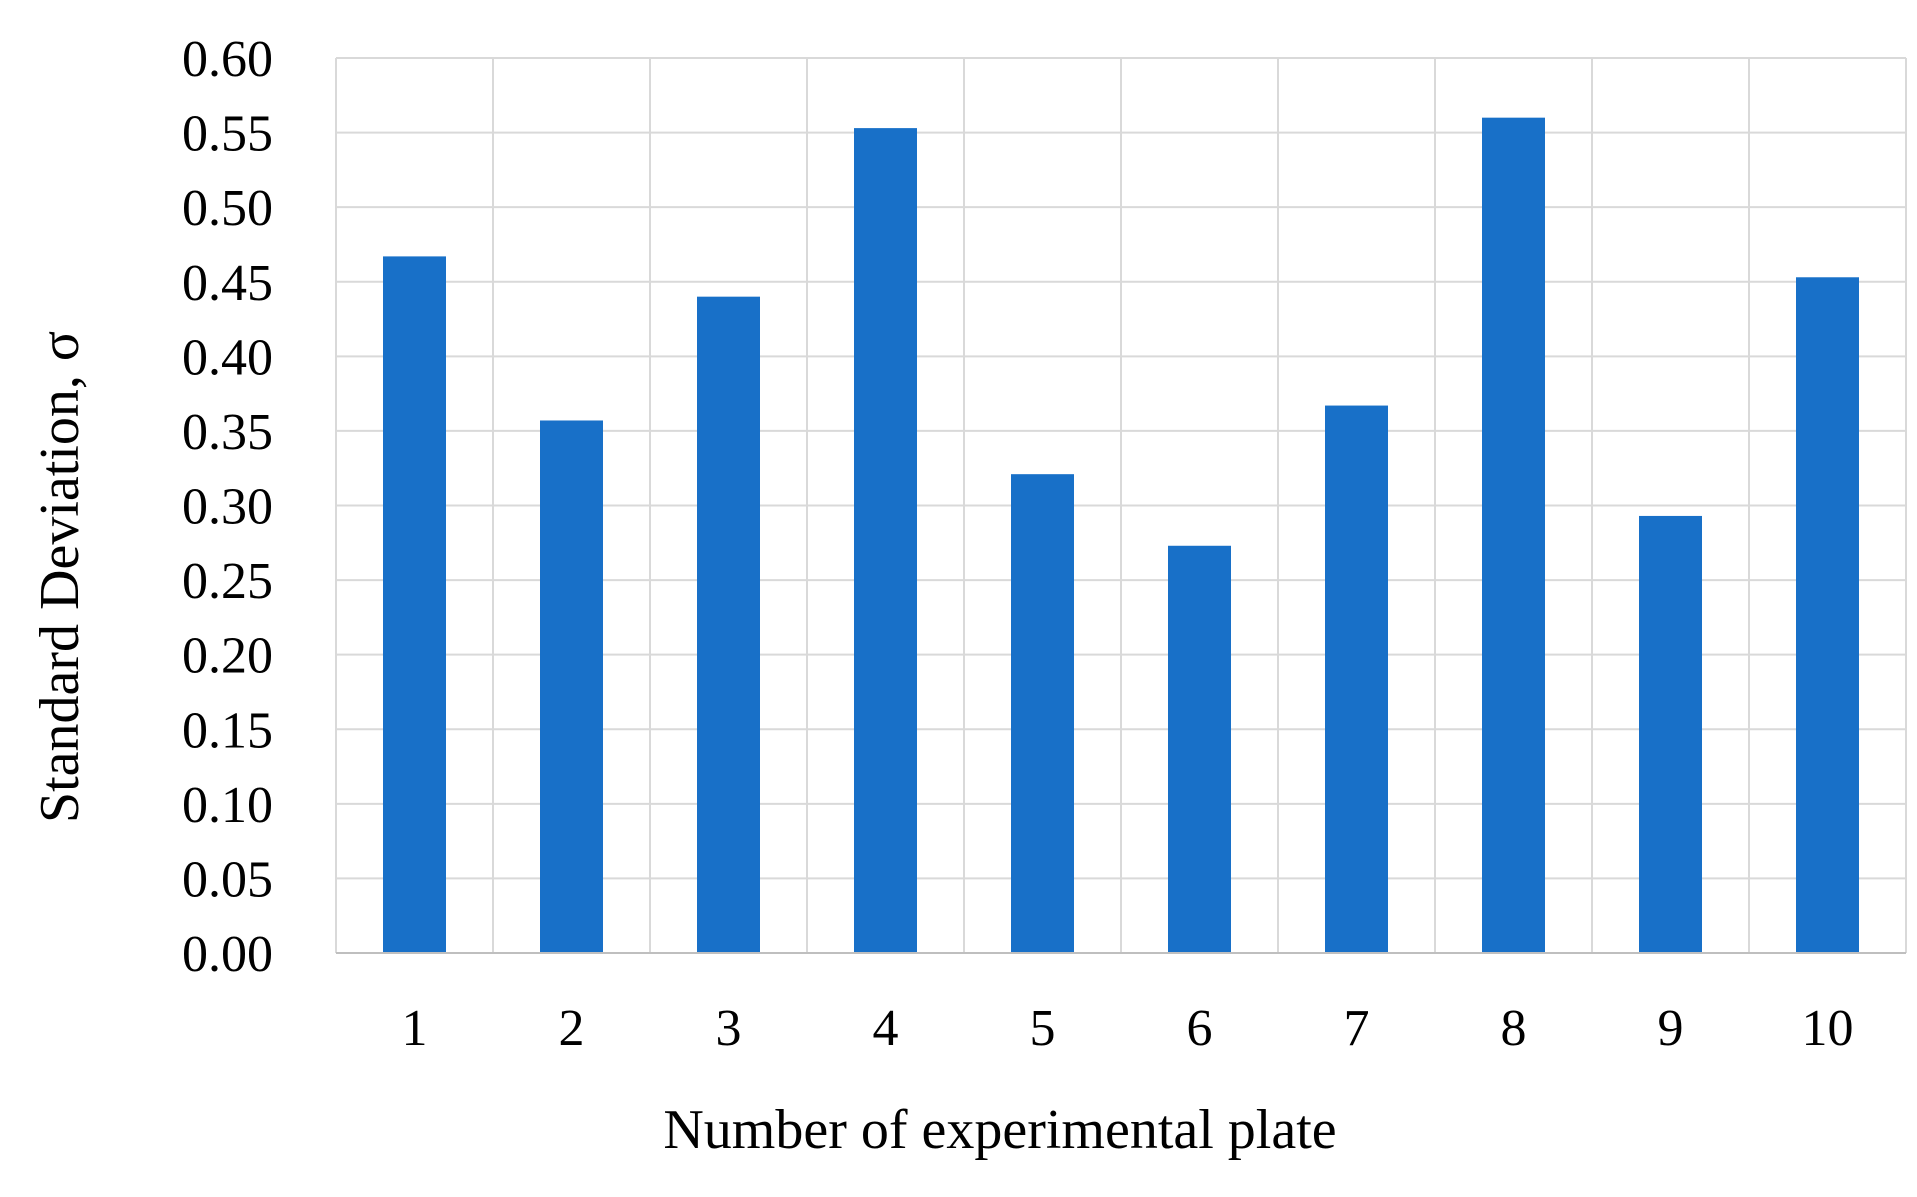 The height and width of the screenshot is (1197, 1917). What do you see at coordinates (227, 730) in the screenshot?
I see `y-tick-label: 0.15` at bounding box center [227, 730].